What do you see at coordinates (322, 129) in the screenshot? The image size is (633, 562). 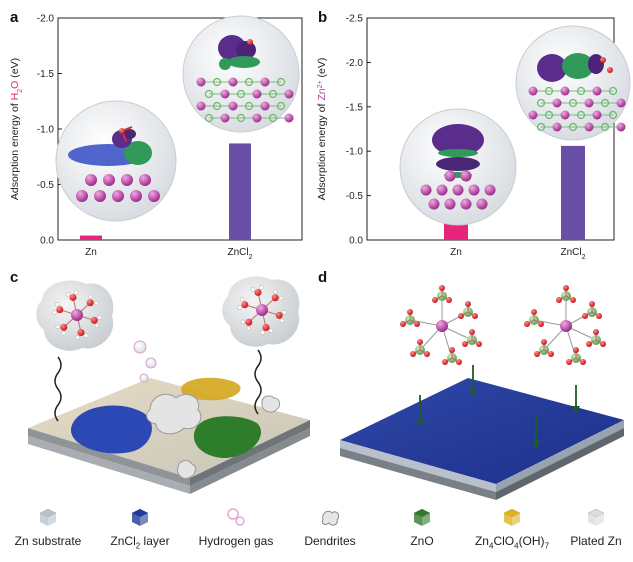 I see `y-axis-title: Adsorption energy of Zn2+ (eV)` at bounding box center [322, 129].